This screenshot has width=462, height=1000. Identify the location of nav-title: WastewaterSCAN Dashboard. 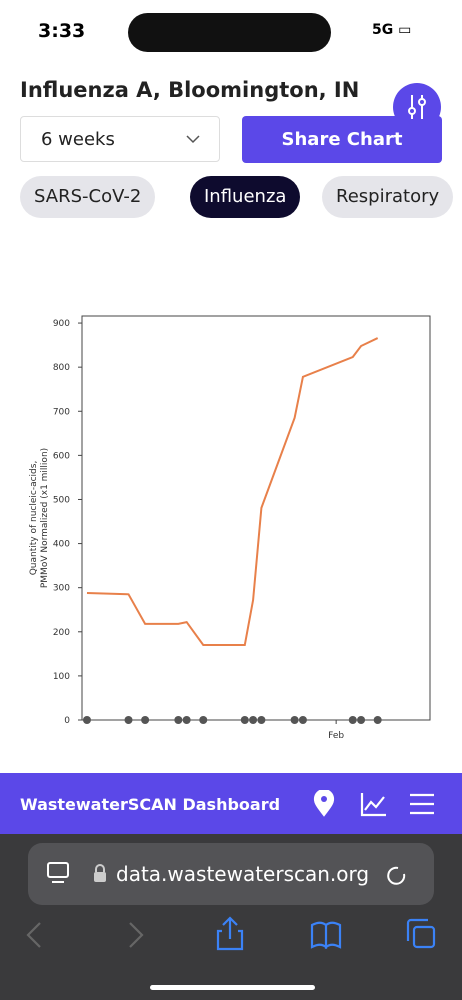
(150, 804).